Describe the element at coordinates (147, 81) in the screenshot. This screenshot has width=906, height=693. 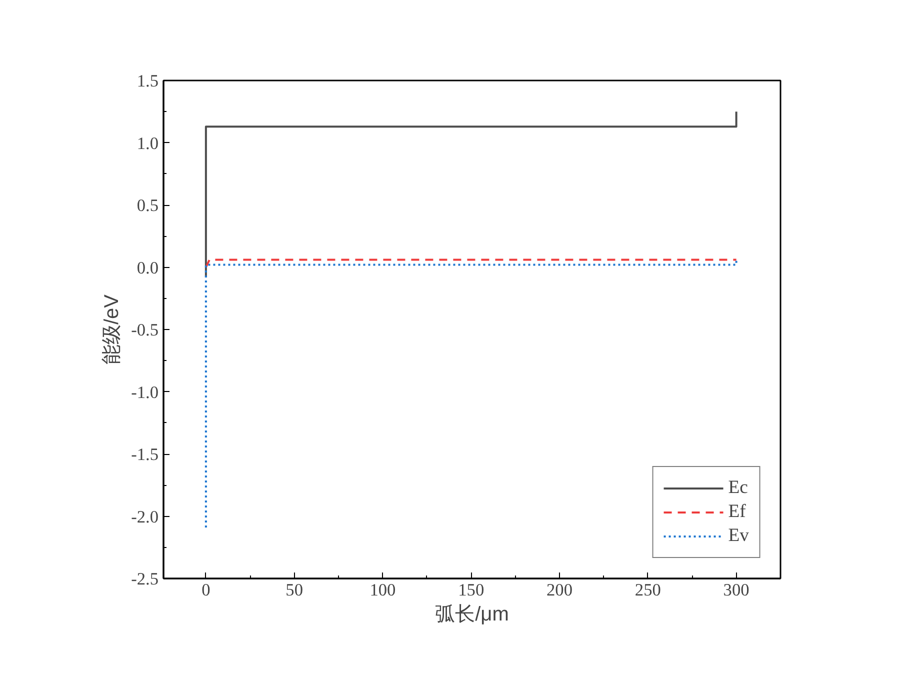
I see `y-tick-label: 1.5` at that location.